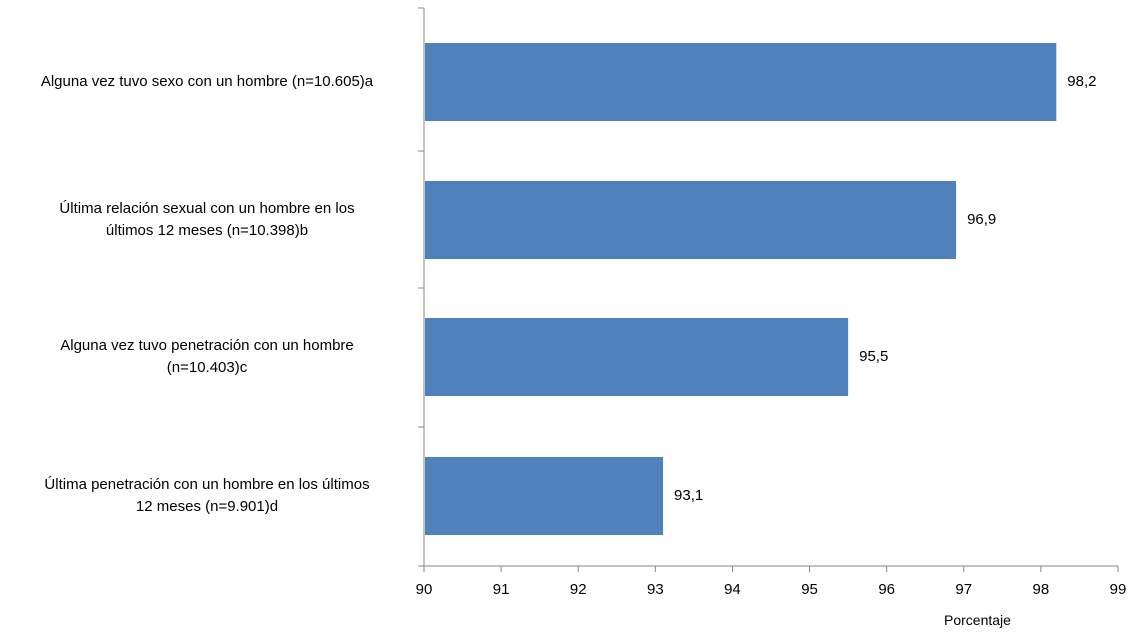 The width and height of the screenshot is (1137, 635). I want to click on category-label-line: (n=10.403)c, so click(207, 367).